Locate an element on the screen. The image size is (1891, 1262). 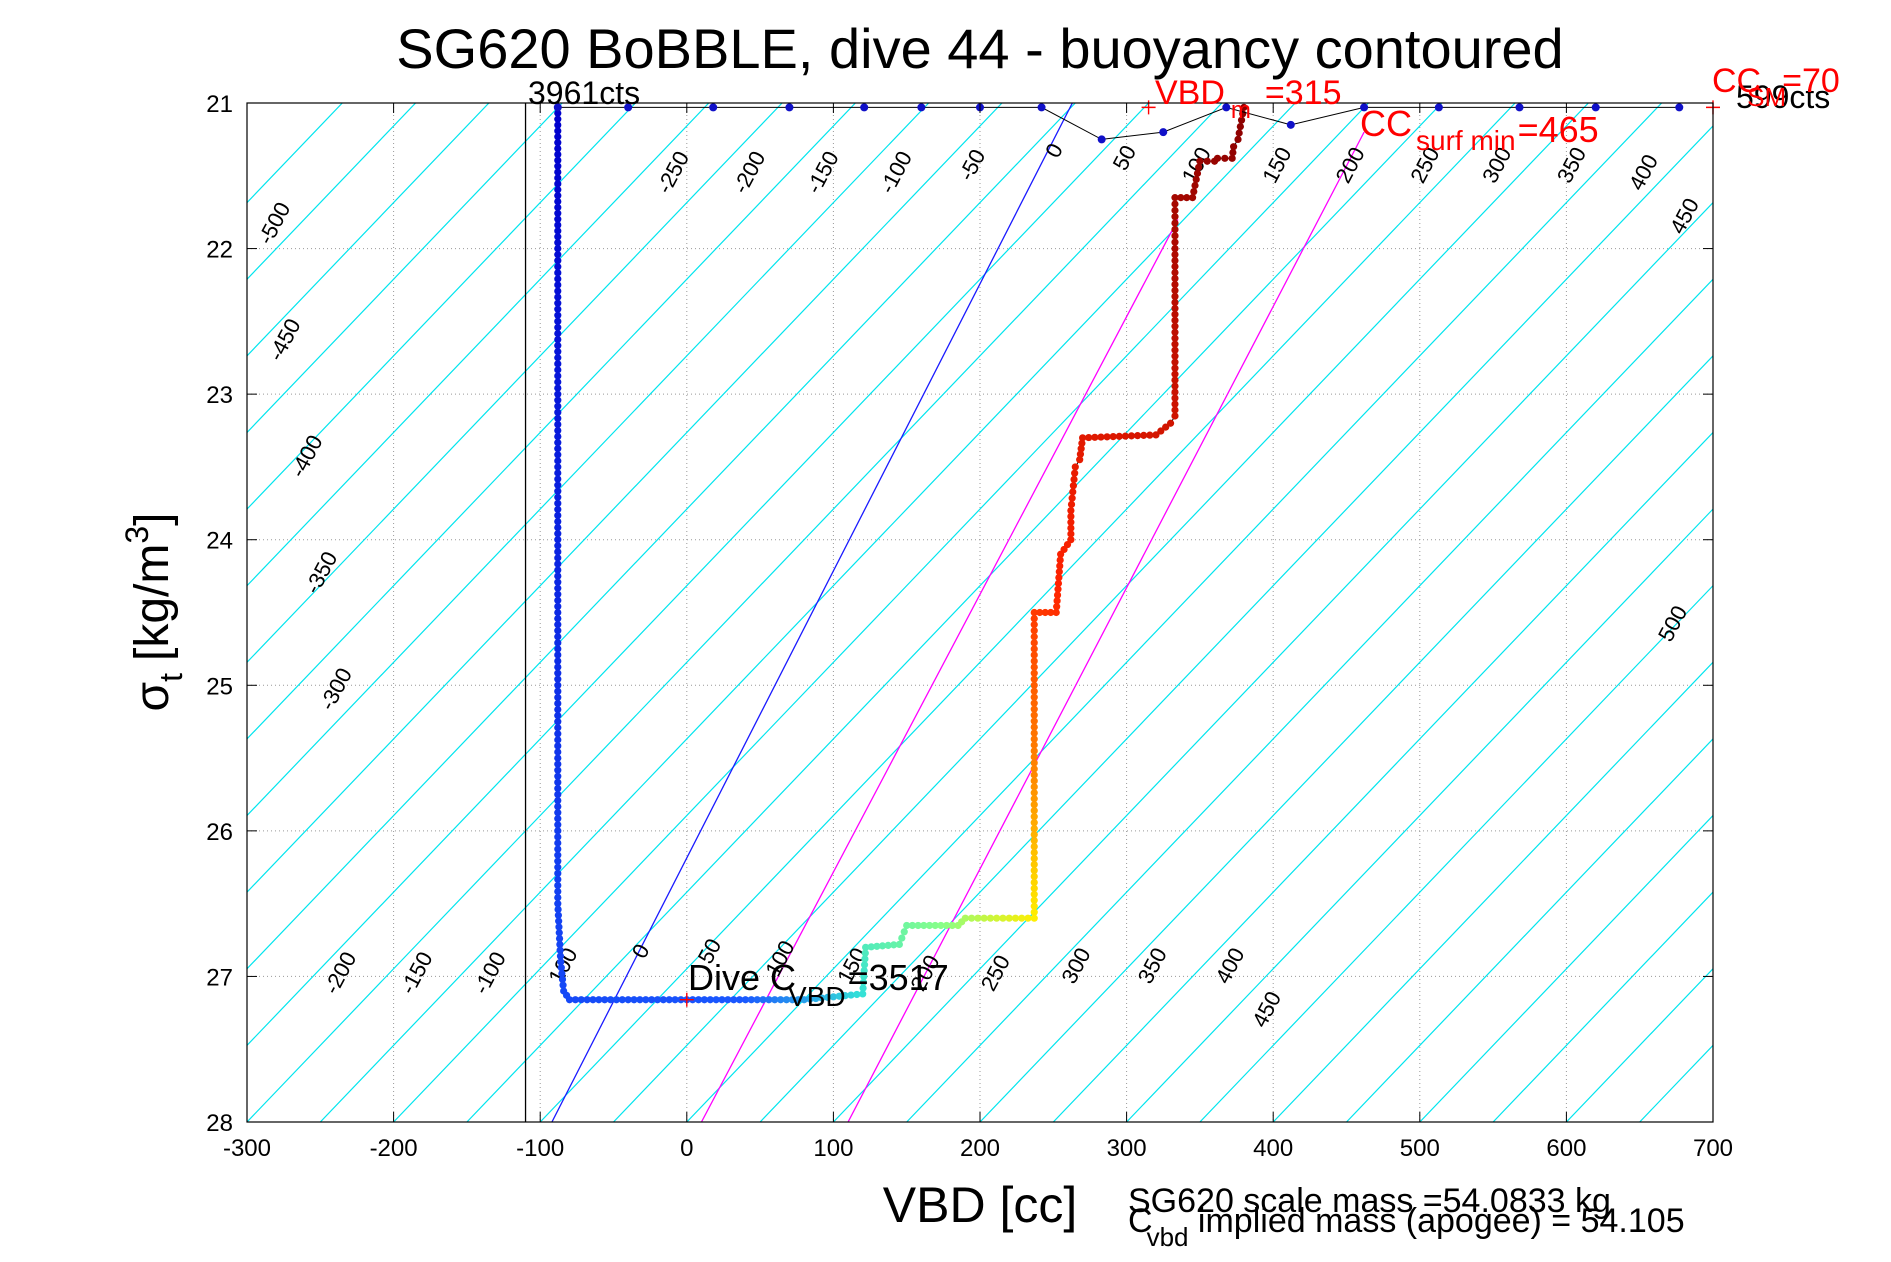
implied-mass-rest: implied mass (apogee) = 54.105 is located at coordinates (1436, 1221).